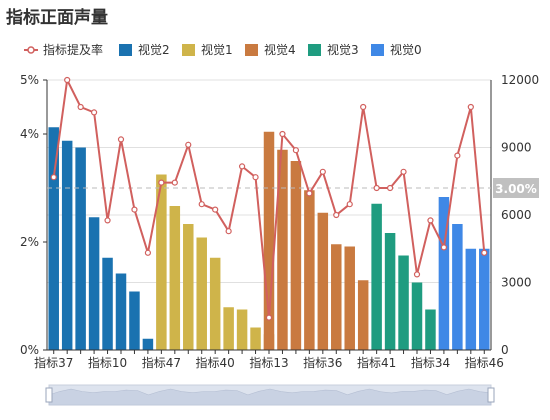 The image size is (550, 420). I want to click on chart-title: 指标正面声量, so click(57, 18).